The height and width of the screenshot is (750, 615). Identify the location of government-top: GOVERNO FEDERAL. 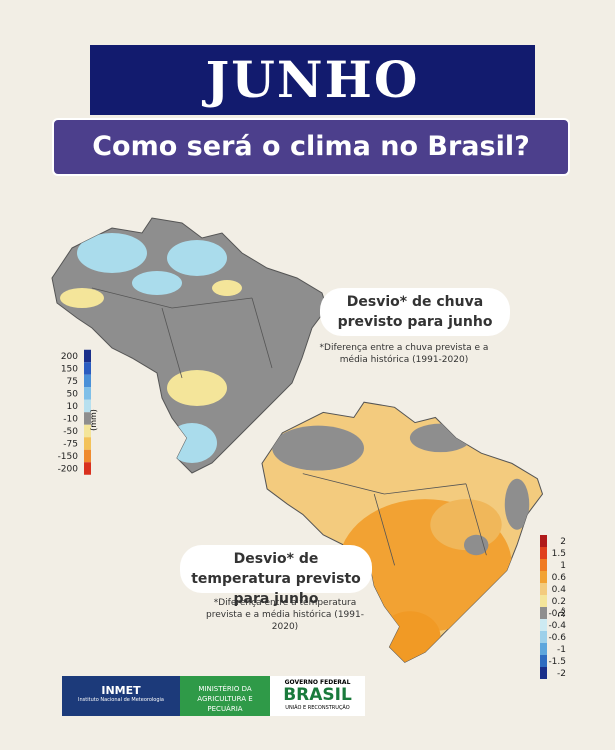
(317, 682).